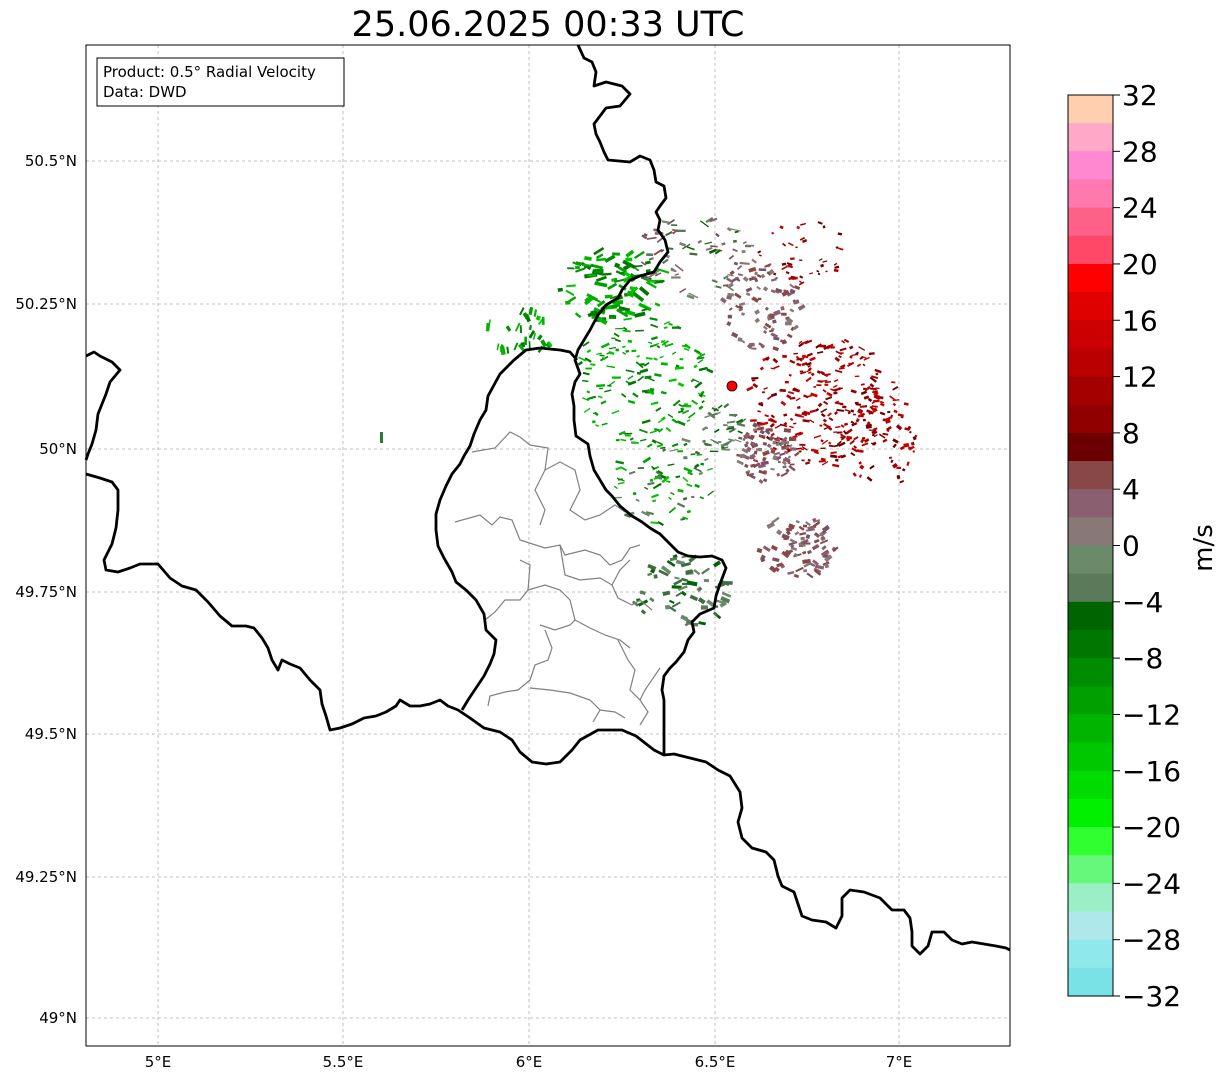 Image resolution: width=1225 pixels, height=1081 pixels. I want to click on lat-tick-label: 50.5°N, so click(51, 161).